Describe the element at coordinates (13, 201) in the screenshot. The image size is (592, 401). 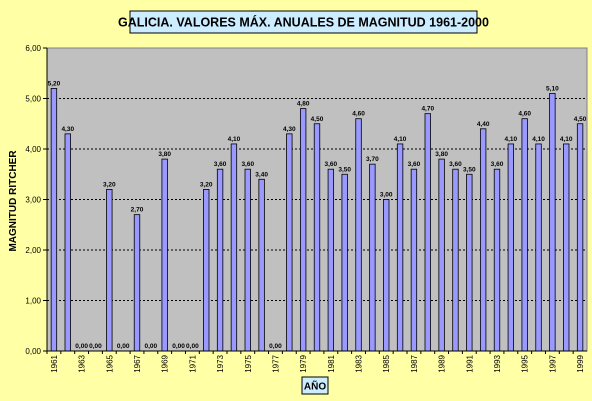
I see `y-axis-label: MAGNITUD RITCHER` at that location.